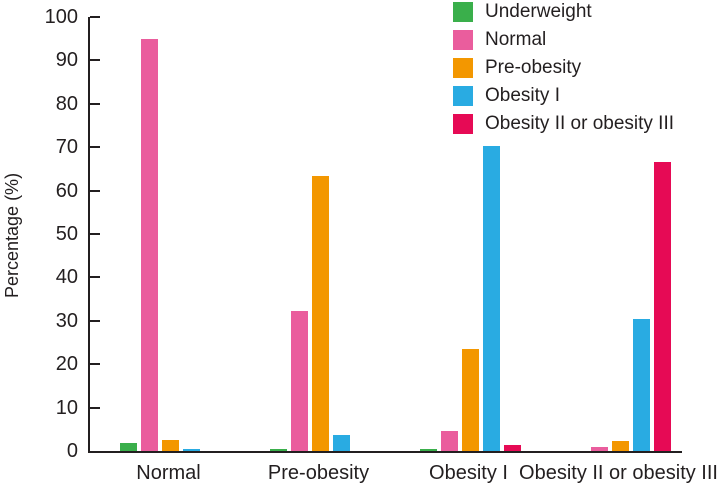 This screenshot has width=717, height=493. I want to click on bar-obesity-i-obesity-ii-or-obesity-iii, so click(512, 447).